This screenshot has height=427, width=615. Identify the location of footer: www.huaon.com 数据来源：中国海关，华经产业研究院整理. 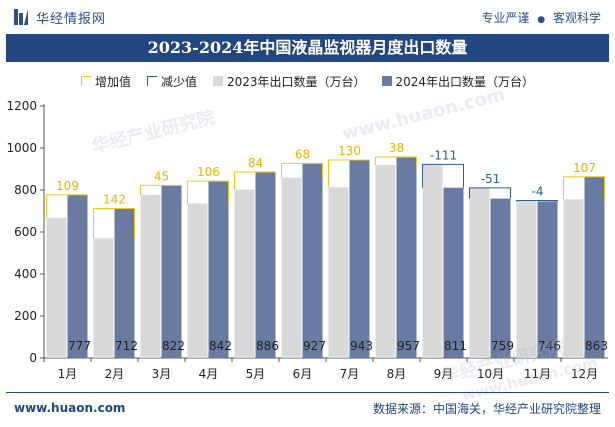
(307, 408).